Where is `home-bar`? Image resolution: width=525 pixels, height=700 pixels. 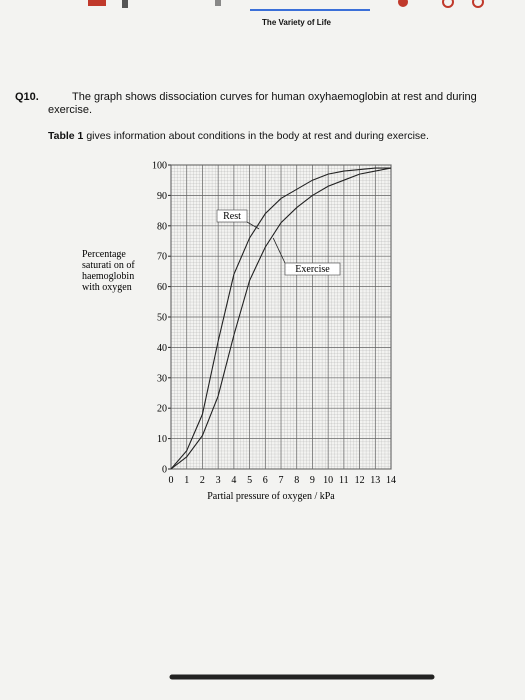
home-bar is located at coordinates (302, 677).